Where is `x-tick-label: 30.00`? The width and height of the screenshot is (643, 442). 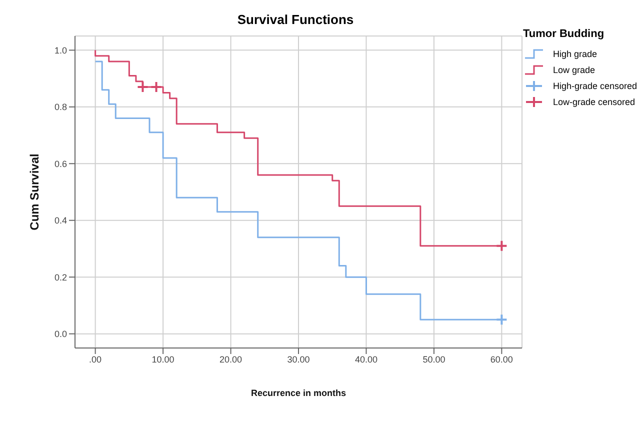
x-tick-label: 30.00 is located at coordinates (298, 359).